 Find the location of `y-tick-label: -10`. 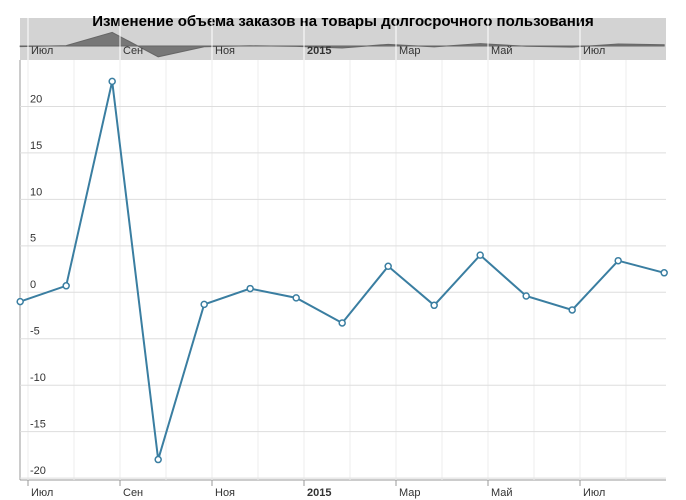

y-tick-label: -10 is located at coordinates (38, 378).